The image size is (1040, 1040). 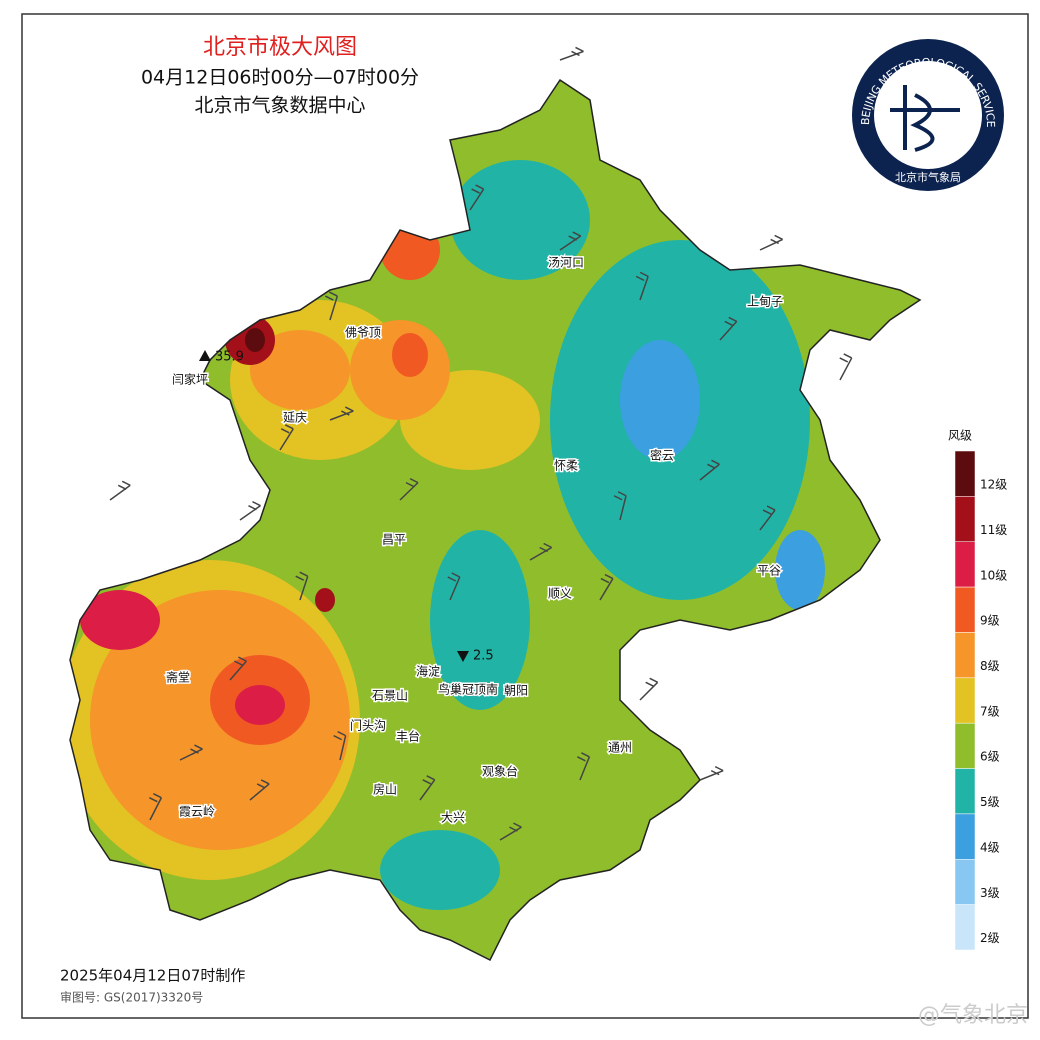 What do you see at coordinates (363, 333) in the screenshot?
I see `place-label: 佛爷顶` at bounding box center [363, 333].